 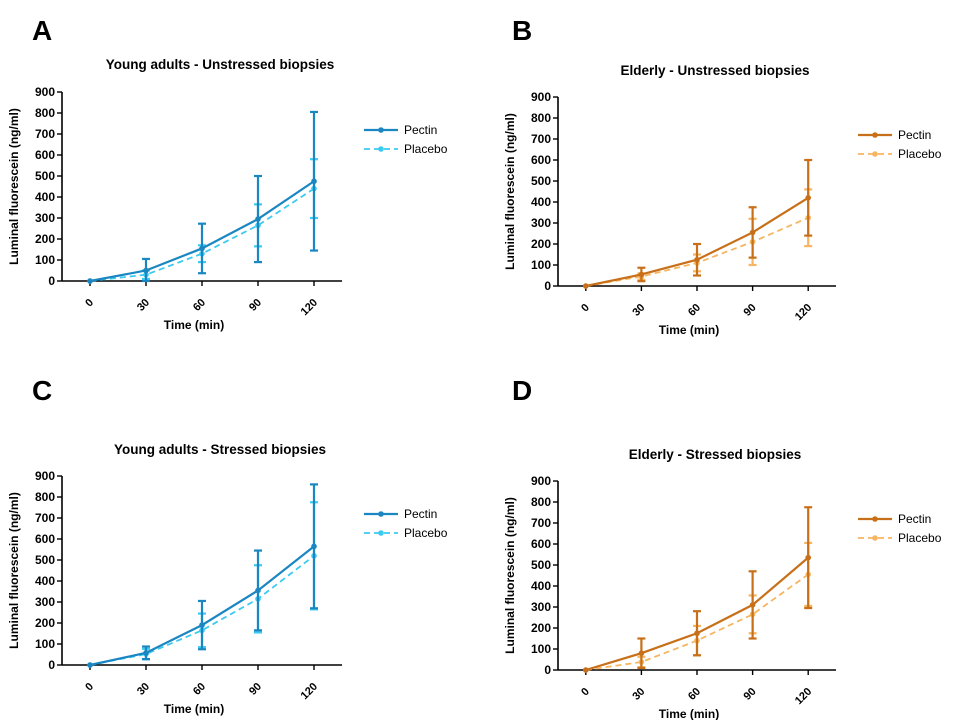 What do you see at coordinates (42, 390) in the screenshot?
I see `panel-letter: C` at bounding box center [42, 390].